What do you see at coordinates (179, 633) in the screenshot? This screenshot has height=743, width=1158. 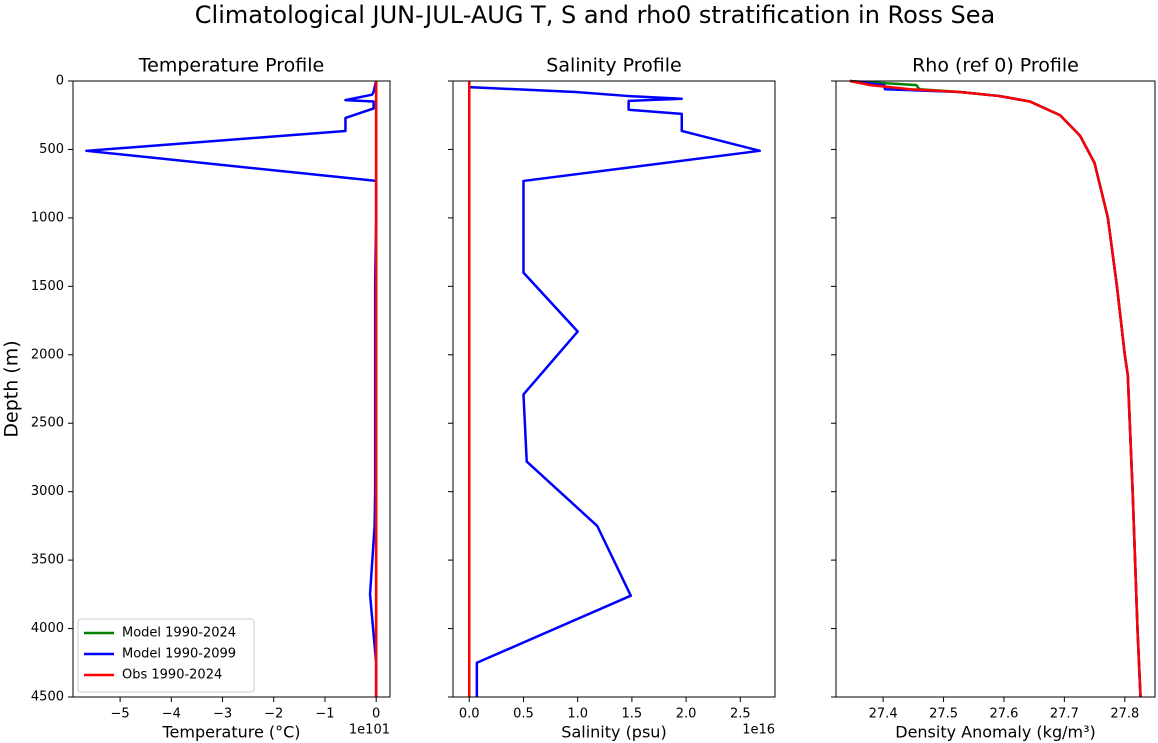 I see `legend-label: Model 1990-2024` at bounding box center [179, 633].